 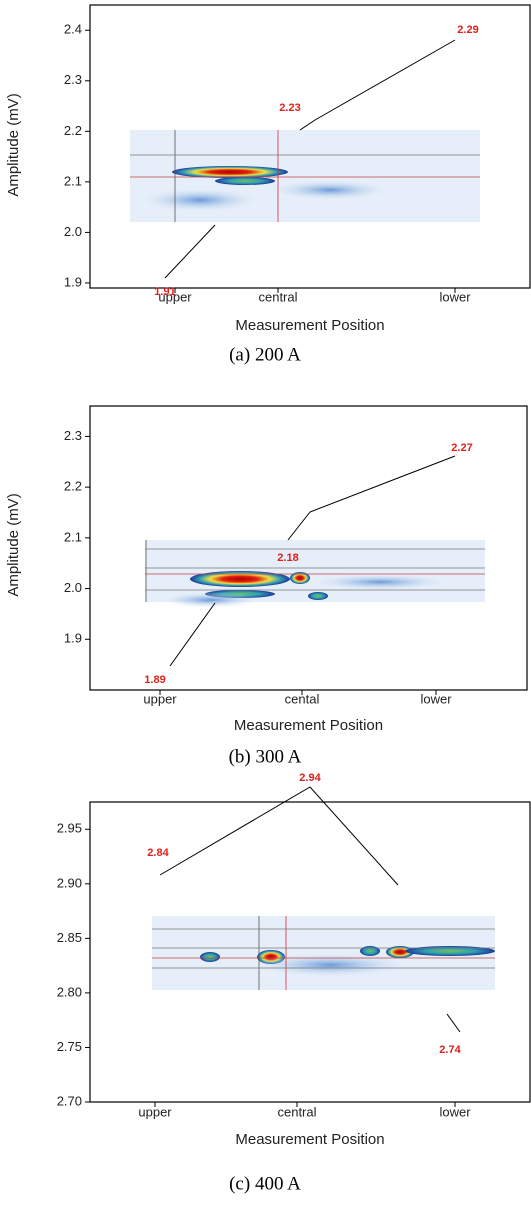 I want to click on heatmap-field, so click(x=315, y=571).